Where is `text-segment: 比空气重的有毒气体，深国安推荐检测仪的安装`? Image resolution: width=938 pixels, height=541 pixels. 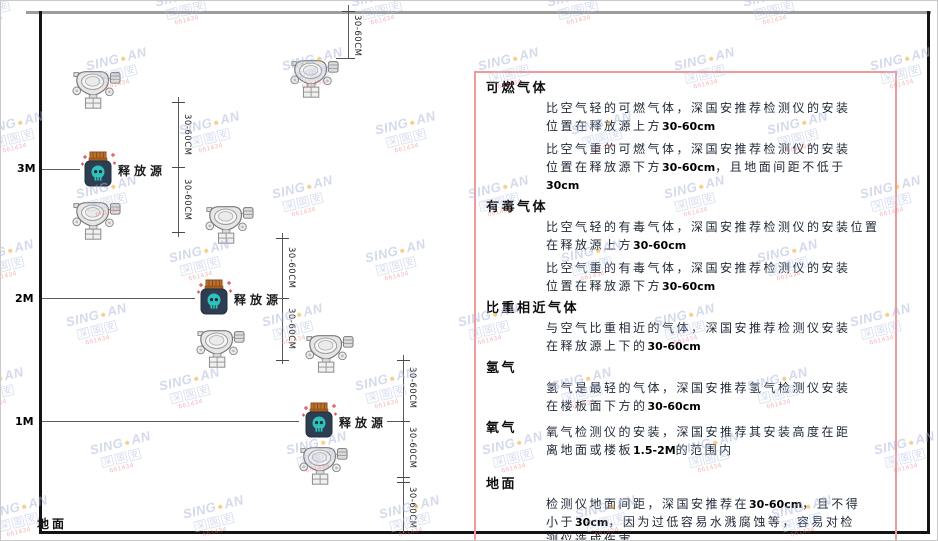 text-segment: 比空气重的有毒气体，深国安推荐检测仪的安装 is located at coordinates (698, 268).